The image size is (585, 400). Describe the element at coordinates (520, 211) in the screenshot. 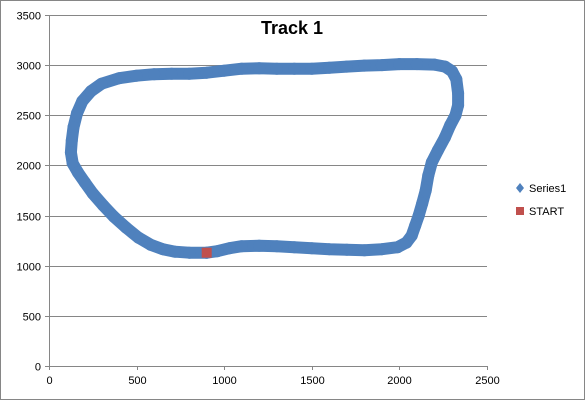

I see `legend-square-icon` at that location.